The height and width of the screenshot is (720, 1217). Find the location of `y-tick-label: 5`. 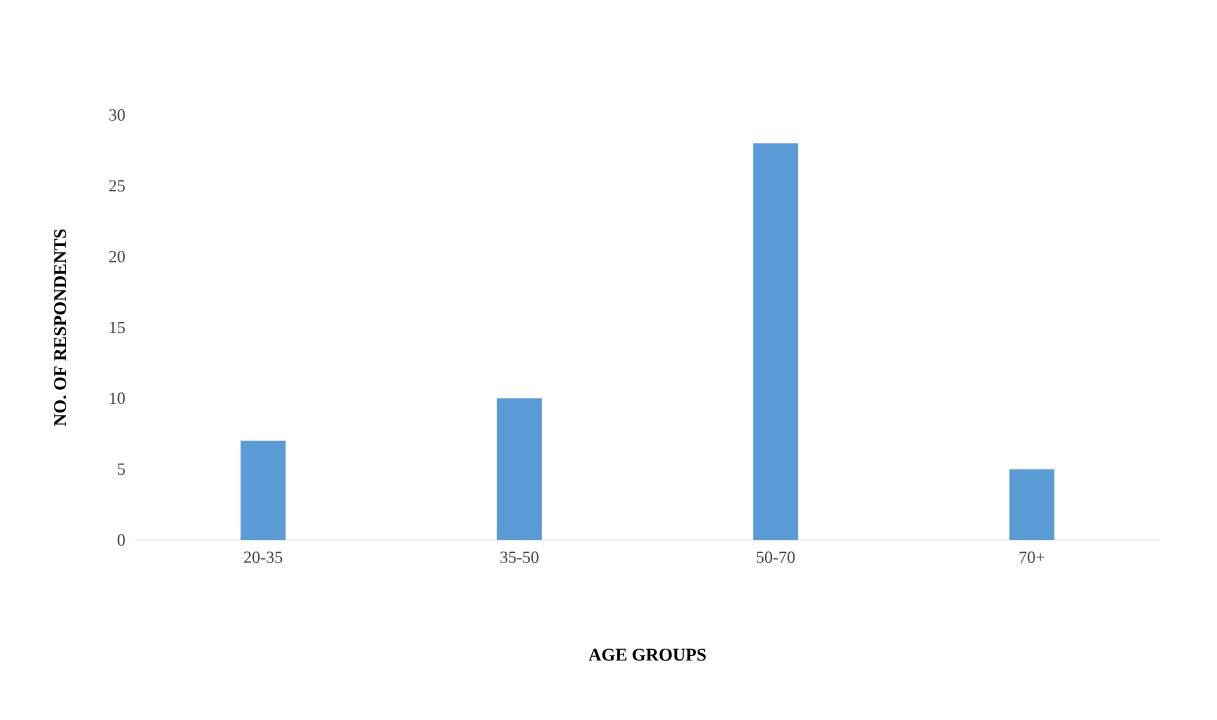

y-tick-label: 5 is located at coordinates (121, 469).